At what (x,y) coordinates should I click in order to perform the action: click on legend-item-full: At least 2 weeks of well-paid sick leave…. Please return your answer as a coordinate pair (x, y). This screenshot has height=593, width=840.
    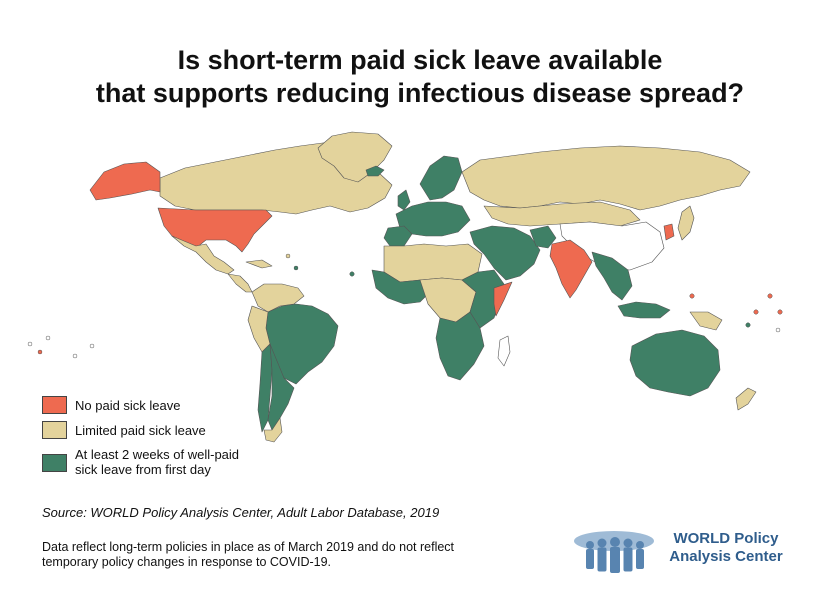
    Looking at the image, I should click on (140, 462).